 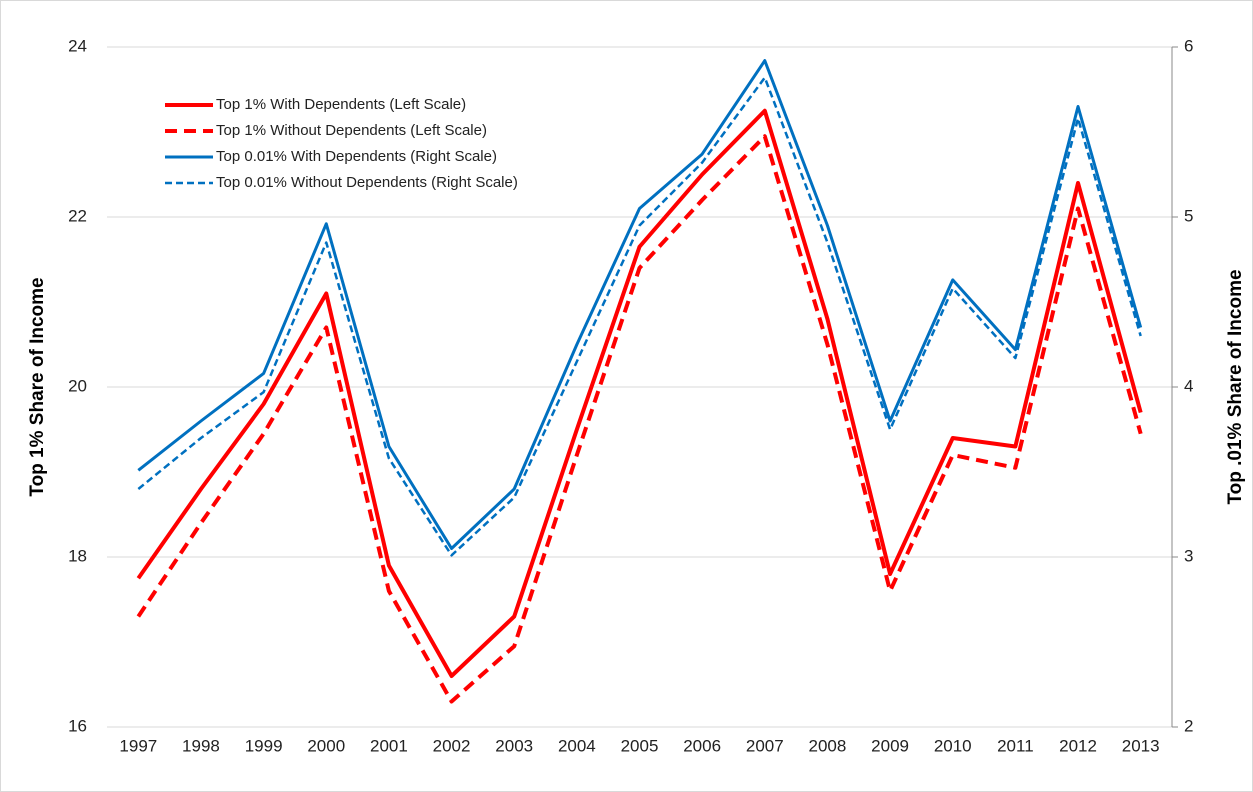 I want to click on y2-tick-label: 6, so click(x=1188, y=45).